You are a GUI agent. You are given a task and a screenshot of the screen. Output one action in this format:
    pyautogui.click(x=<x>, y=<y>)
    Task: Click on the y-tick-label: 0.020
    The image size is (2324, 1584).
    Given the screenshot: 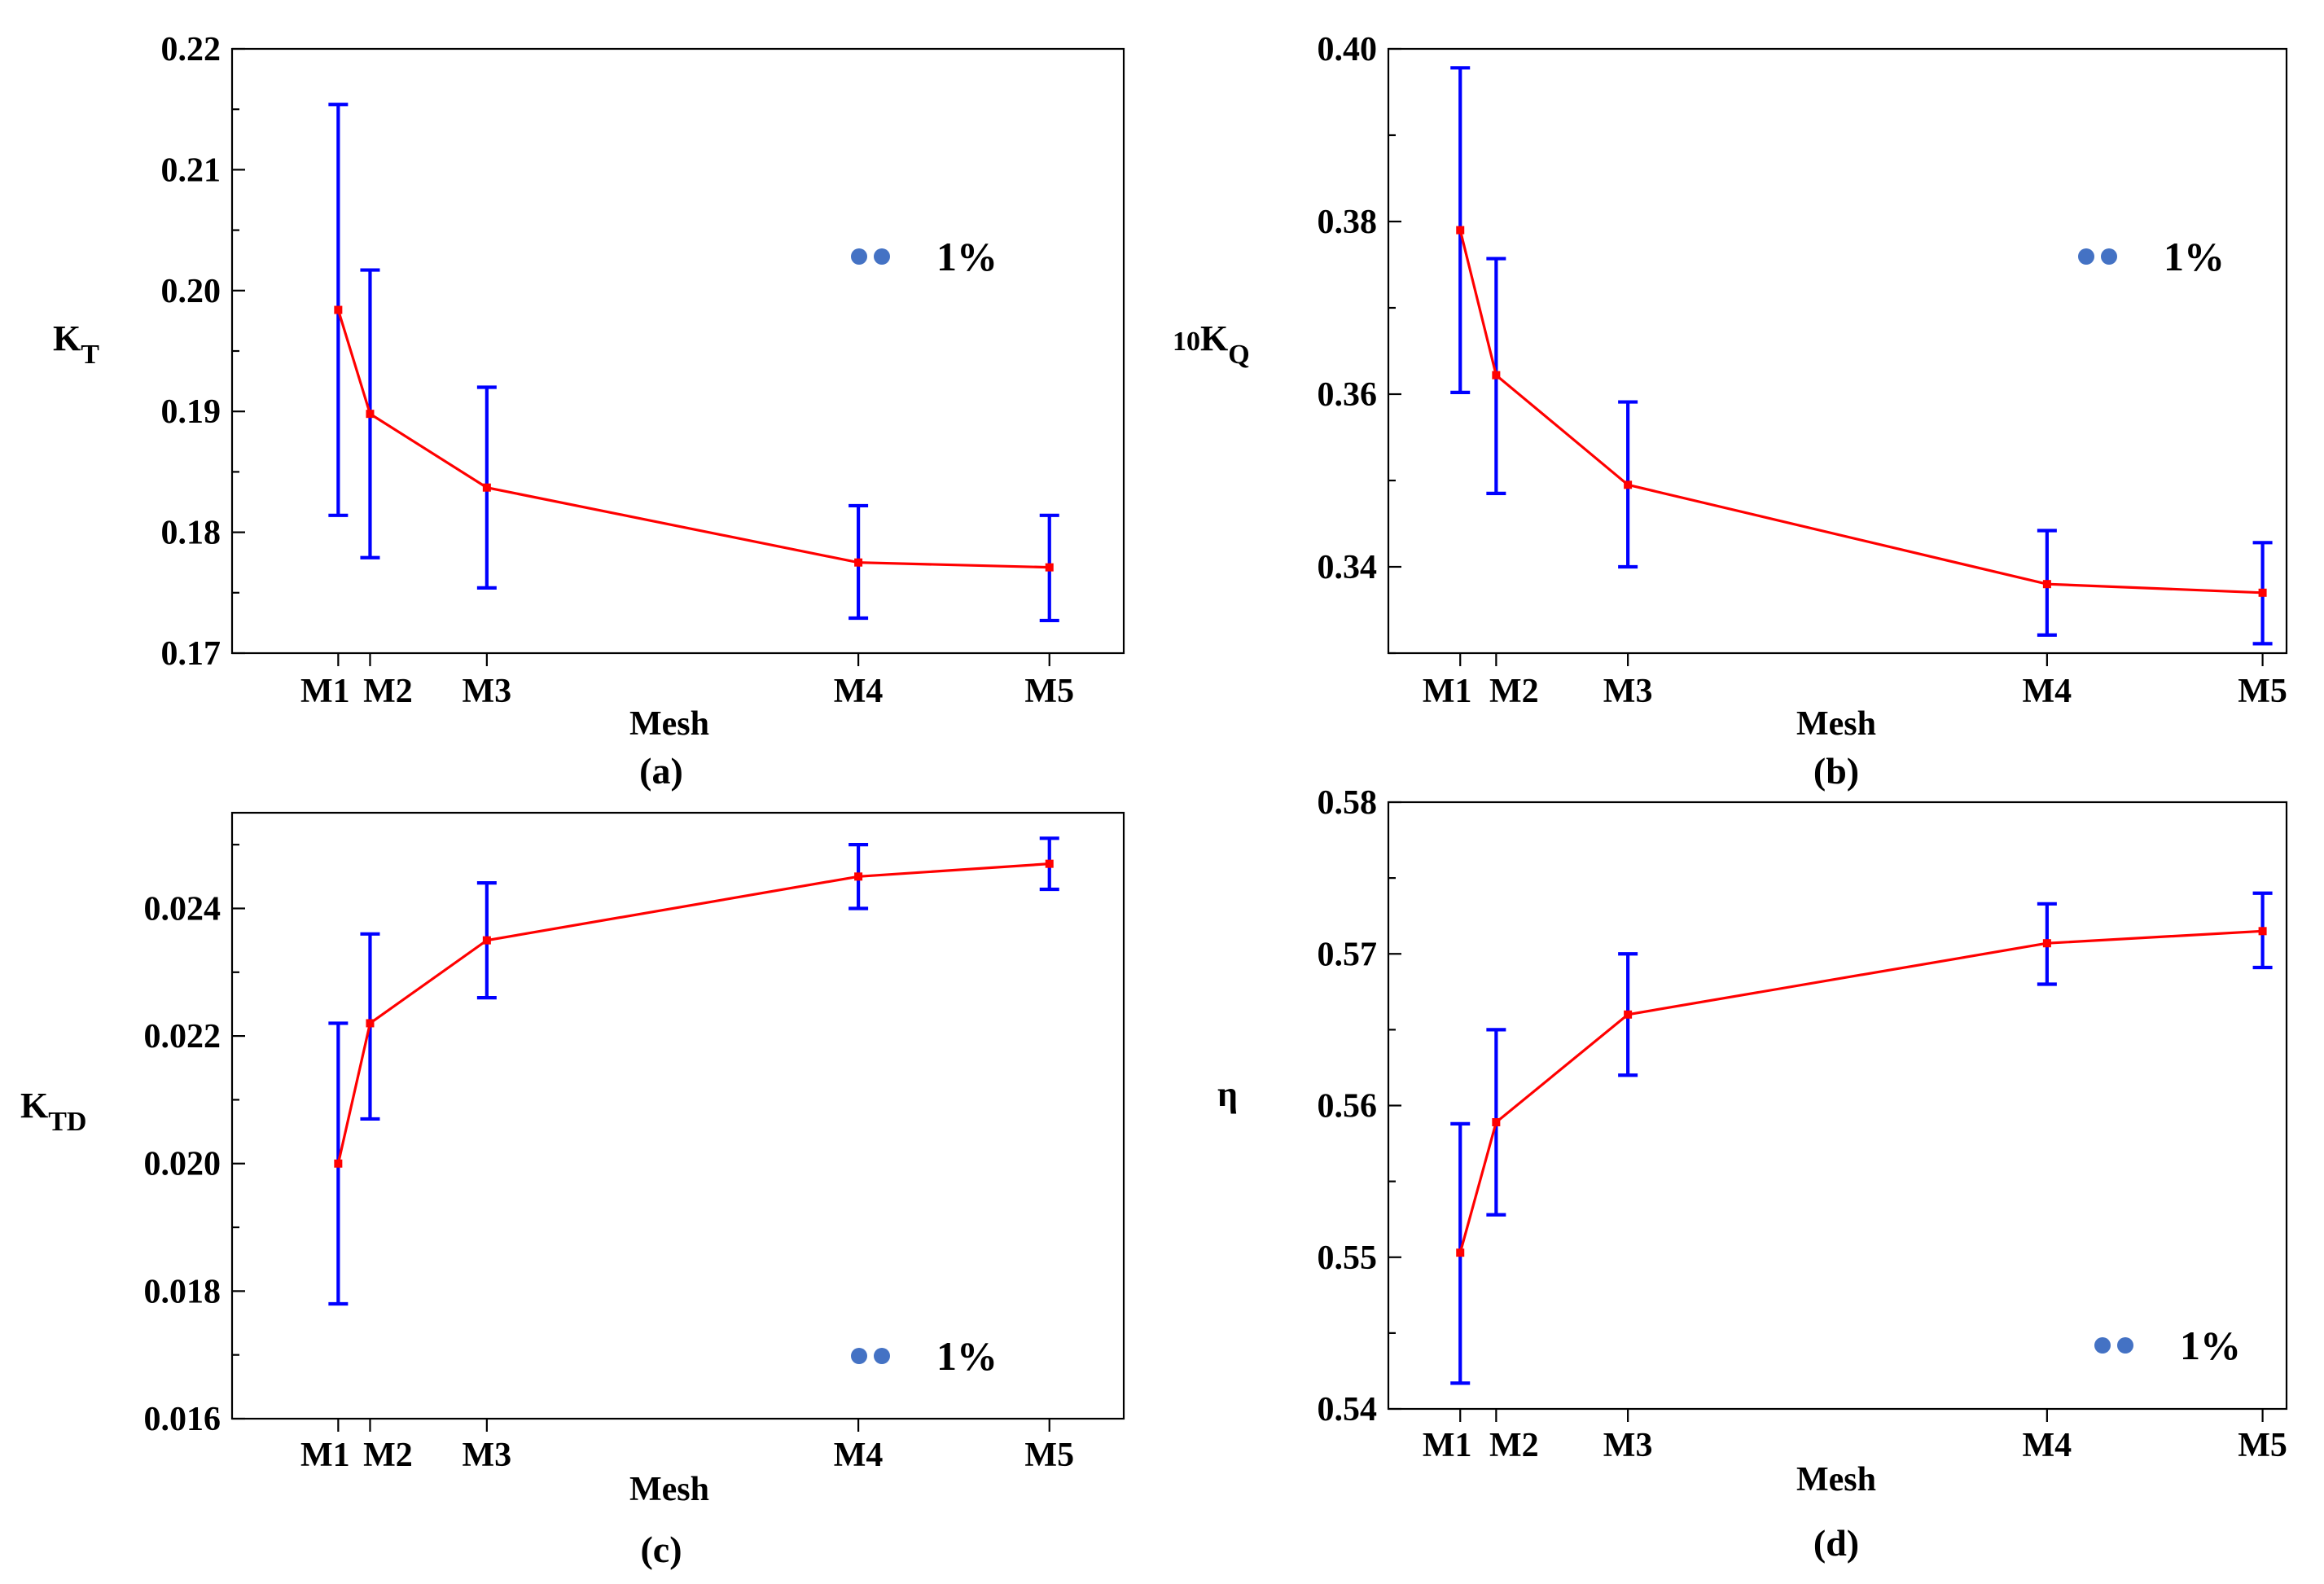 What is the action you would take?
    pyautogui.click(x=182, y=1164)
    